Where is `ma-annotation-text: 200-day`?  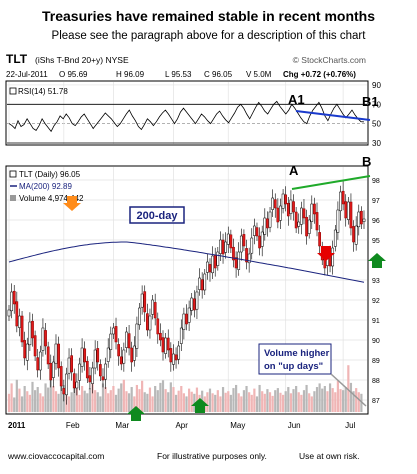
ma-annotation-text: 200-day is located at coordinates (158, 216).